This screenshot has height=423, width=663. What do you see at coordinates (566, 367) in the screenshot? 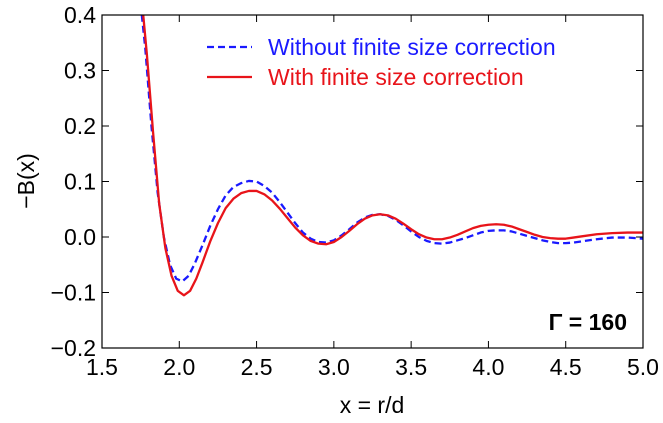
I see `x-tick-label: 4.5` at bounding box center [566, 367].